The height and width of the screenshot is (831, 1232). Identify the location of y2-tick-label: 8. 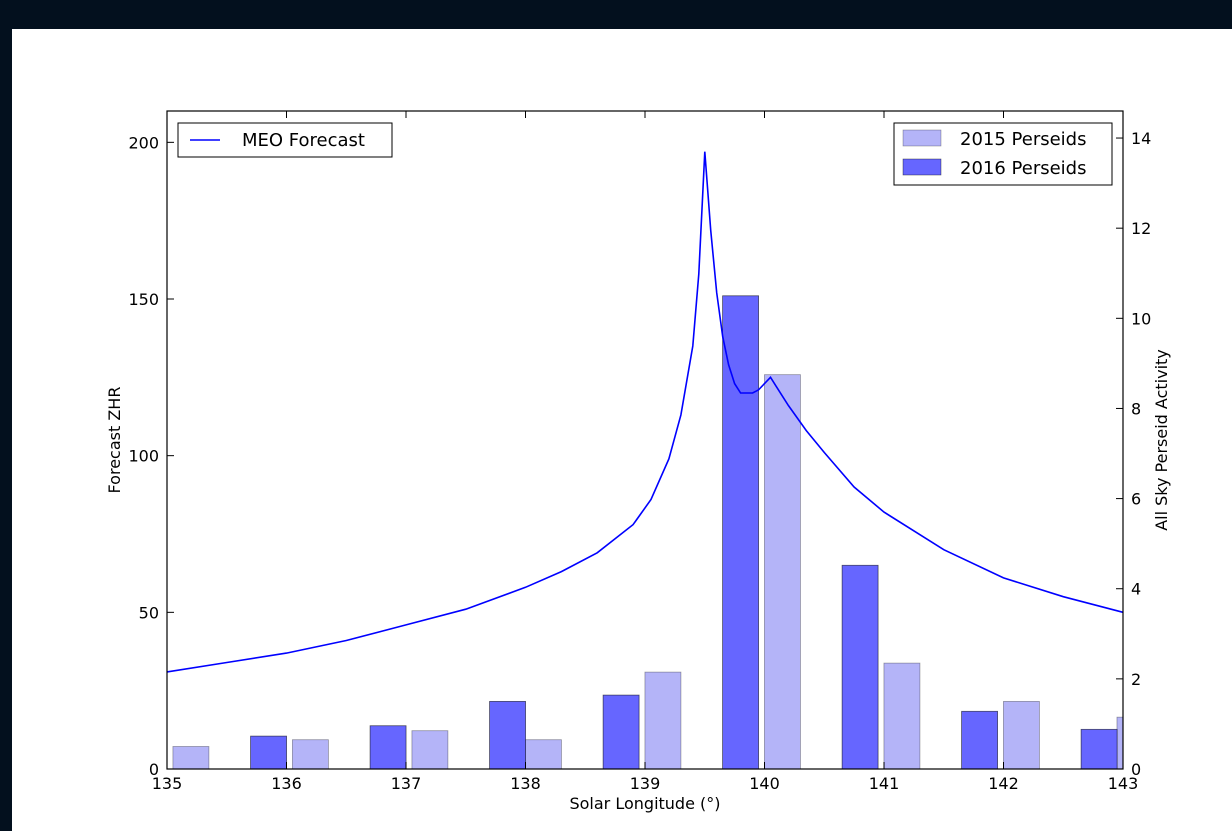
(1136, 408).